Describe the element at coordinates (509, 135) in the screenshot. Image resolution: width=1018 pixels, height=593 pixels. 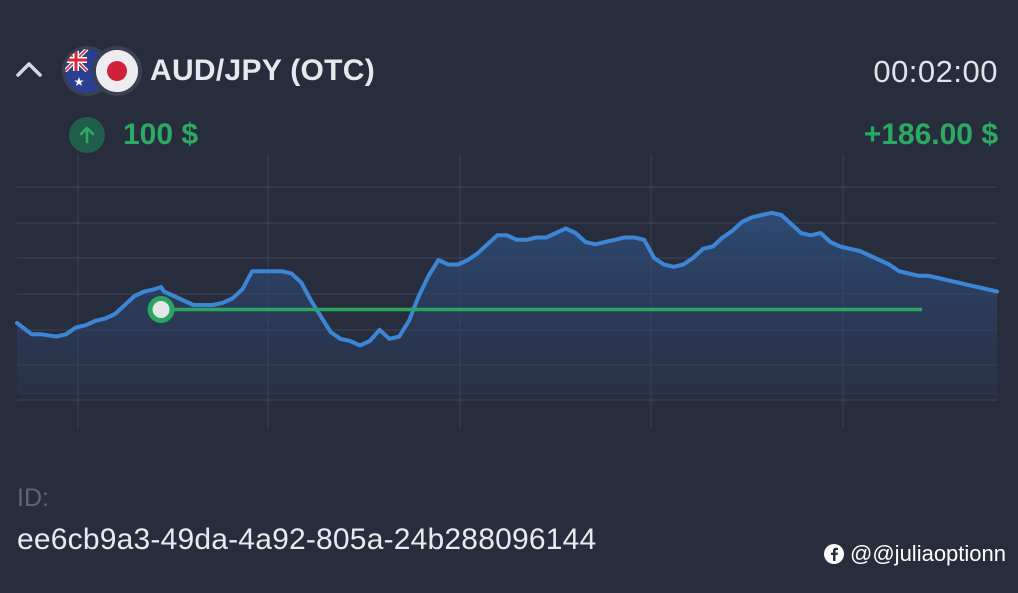
I see `trade-summary: 100 $ +186.00 $` at that location.